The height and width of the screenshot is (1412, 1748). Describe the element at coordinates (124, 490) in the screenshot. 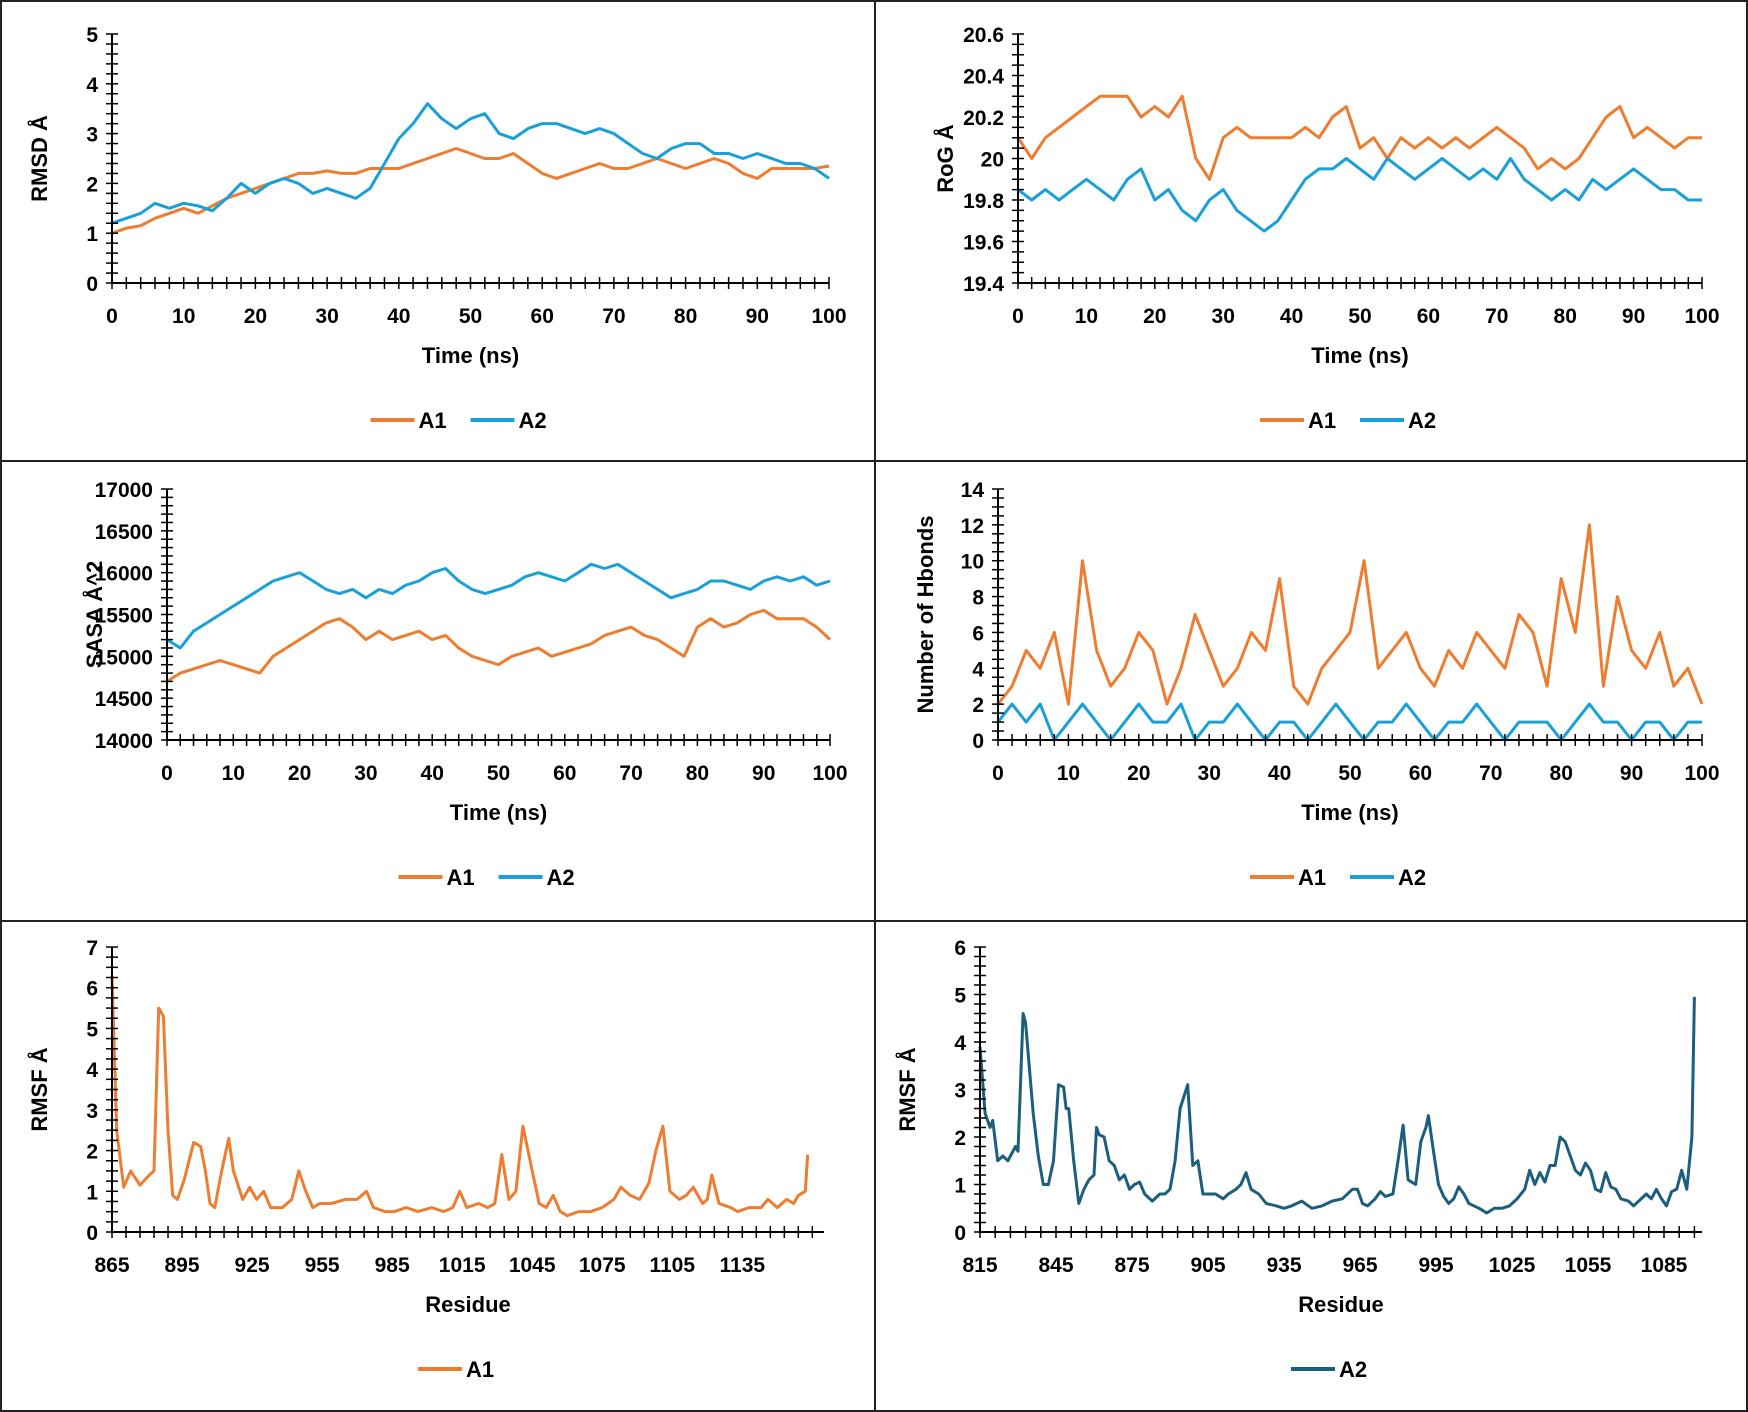

I see `y-tick-label: 17000` at that location.